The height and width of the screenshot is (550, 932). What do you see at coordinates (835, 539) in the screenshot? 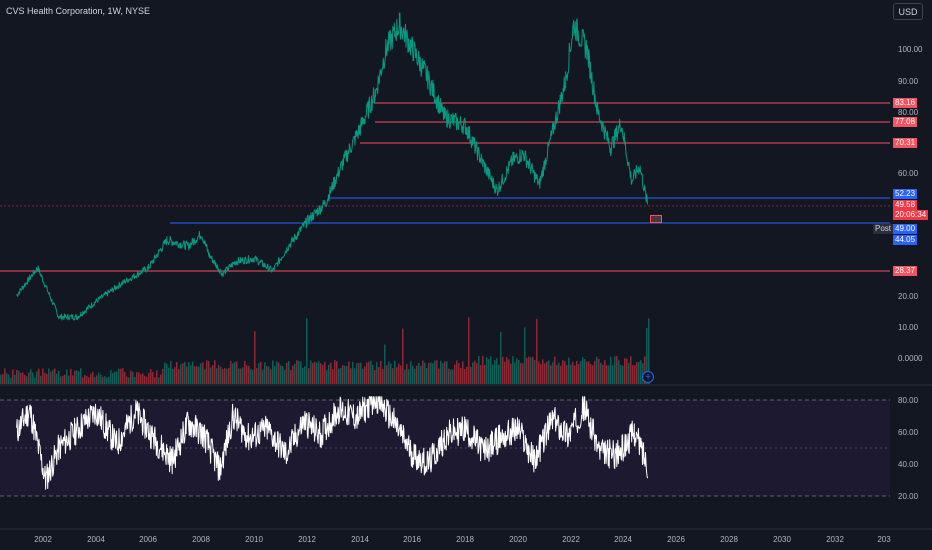
I see `time-tick: 2032` at bounding box center [835, 539].